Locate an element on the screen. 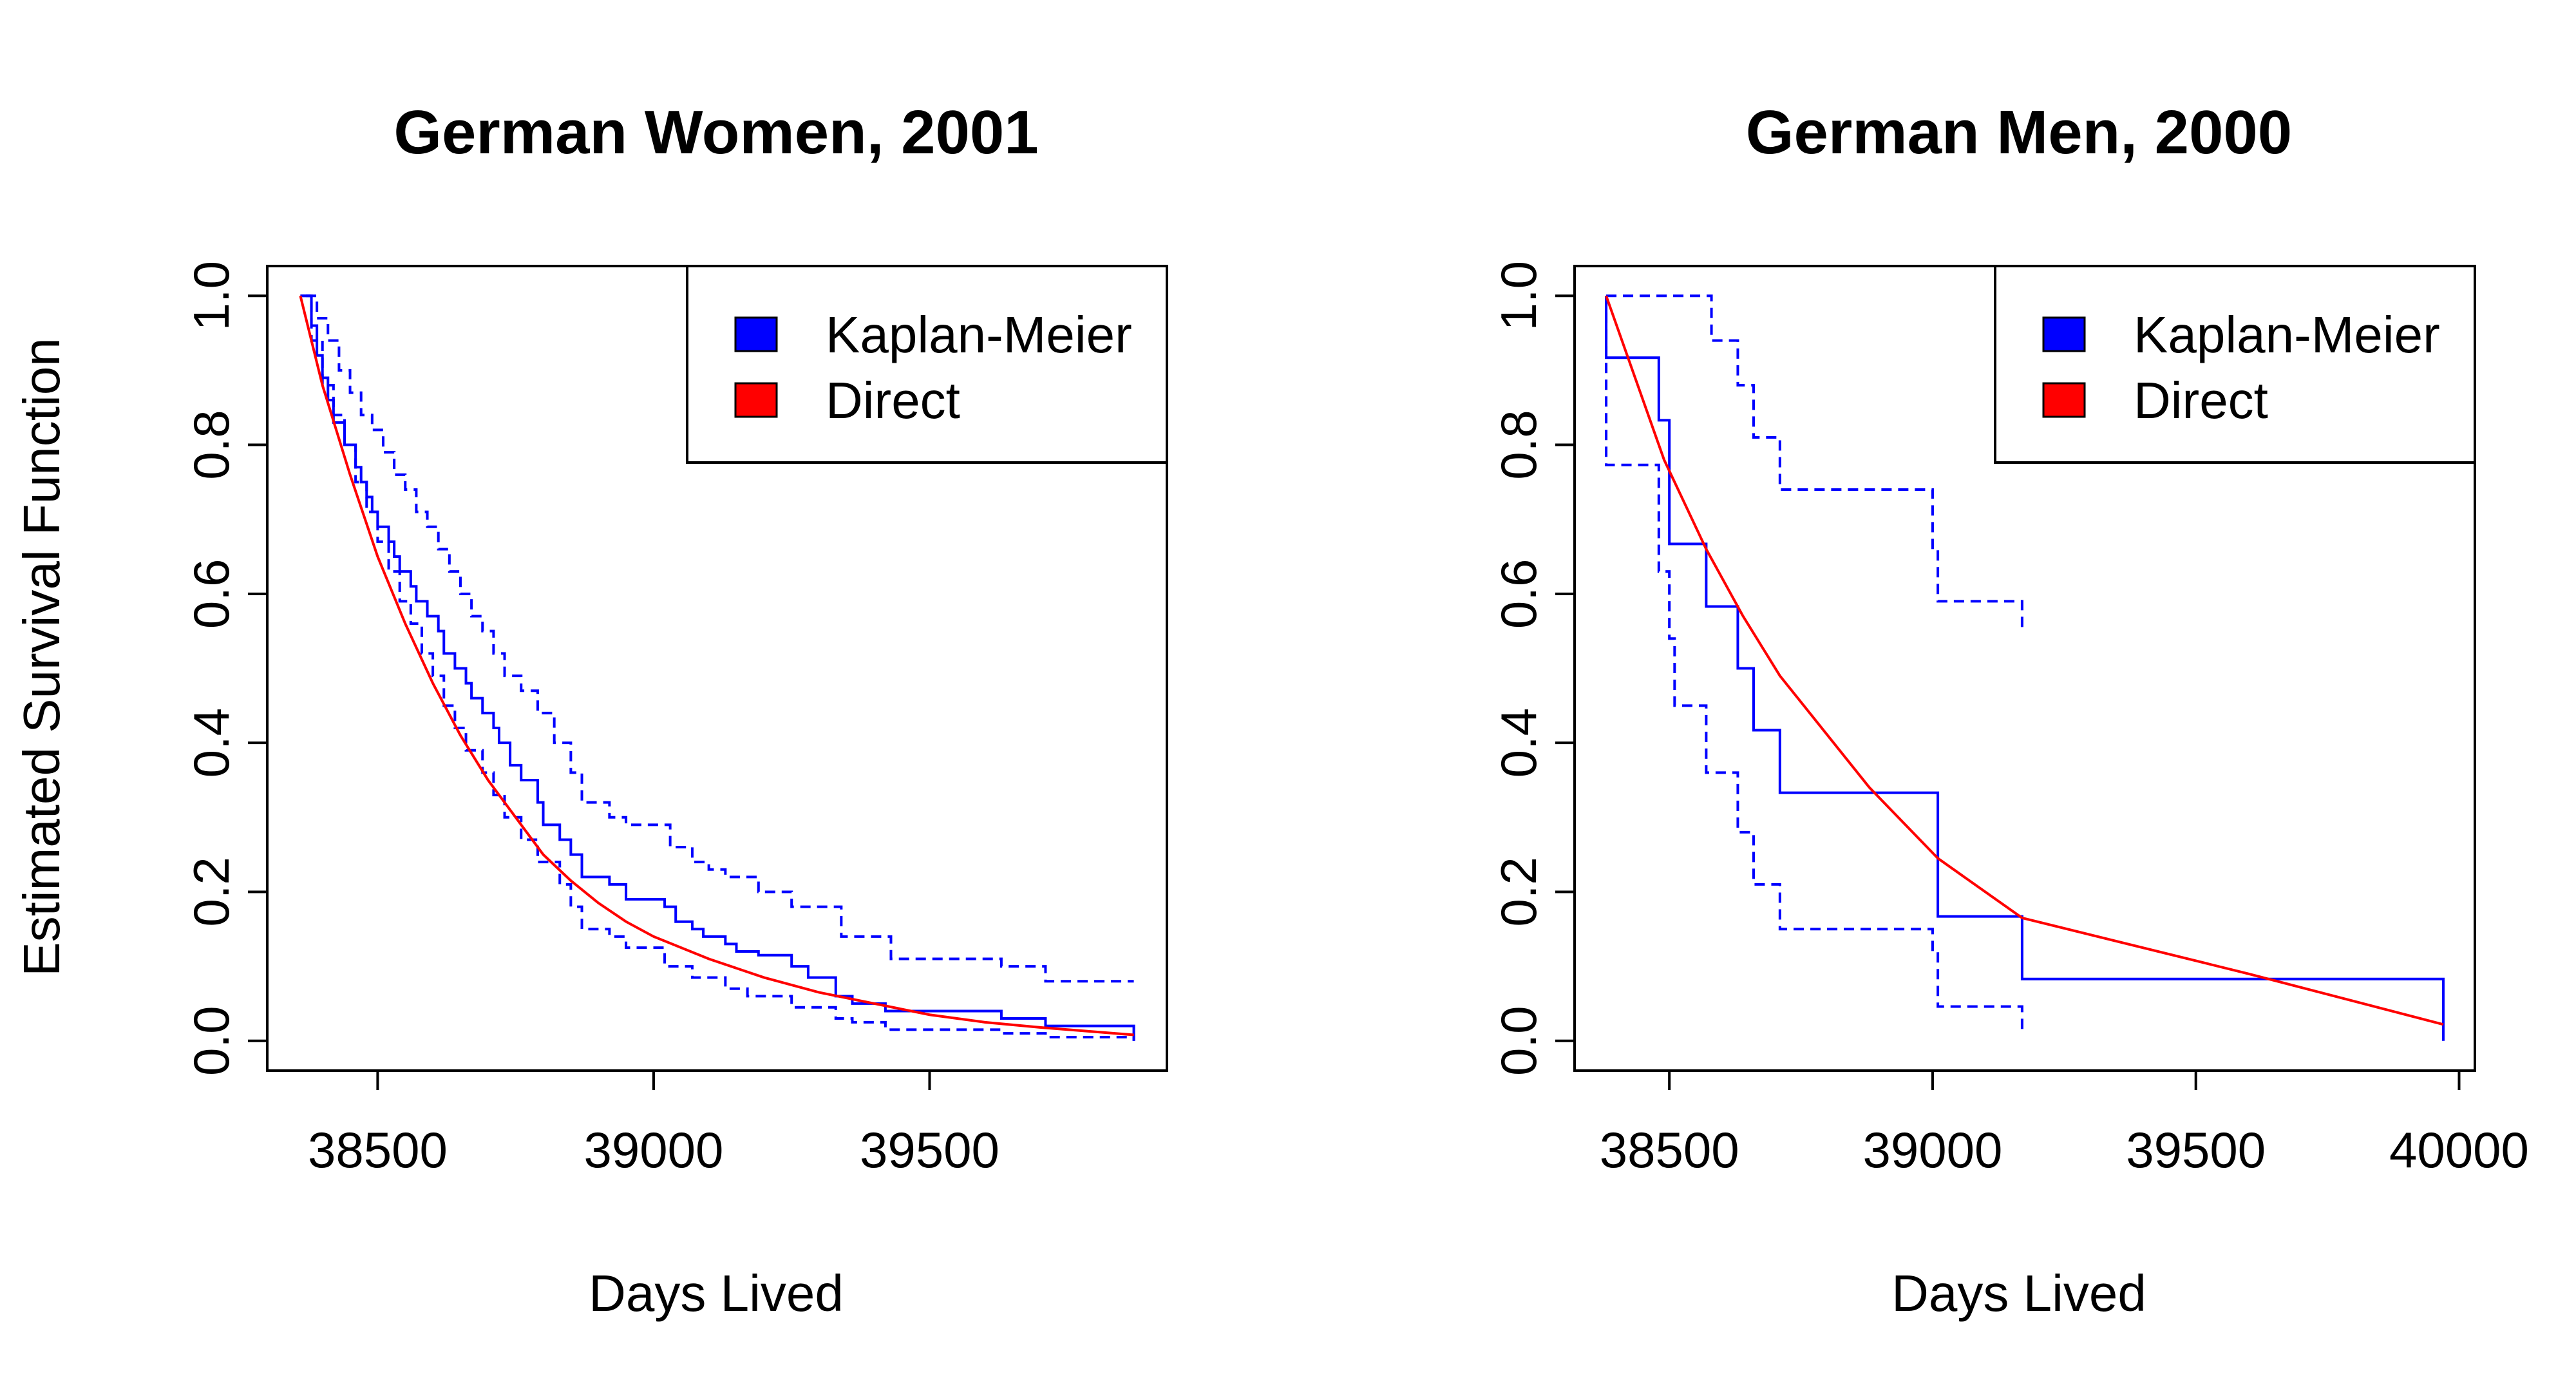 The image size is (2576, 1385). x-tick-label: 40000 is located at coordinates (2459, 1150).